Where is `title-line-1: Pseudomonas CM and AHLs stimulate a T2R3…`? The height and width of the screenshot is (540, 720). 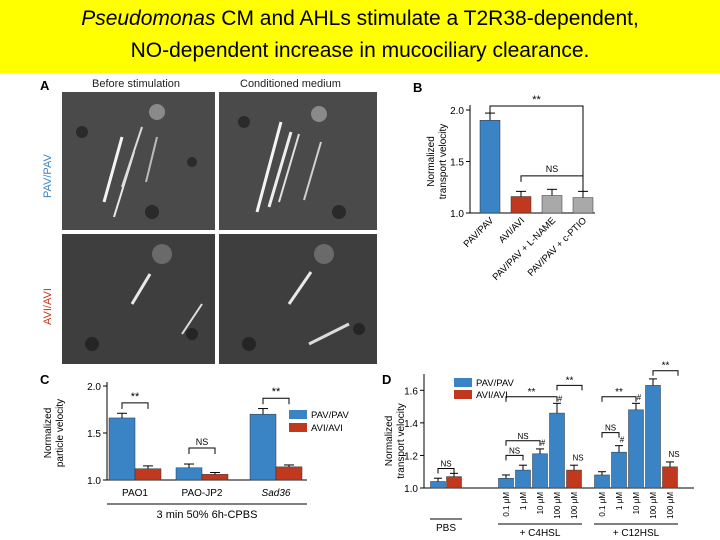
title-line-1: Pseudomonas CM and AHLs stimulate a T2R3… is located at coordinates (360, 19).